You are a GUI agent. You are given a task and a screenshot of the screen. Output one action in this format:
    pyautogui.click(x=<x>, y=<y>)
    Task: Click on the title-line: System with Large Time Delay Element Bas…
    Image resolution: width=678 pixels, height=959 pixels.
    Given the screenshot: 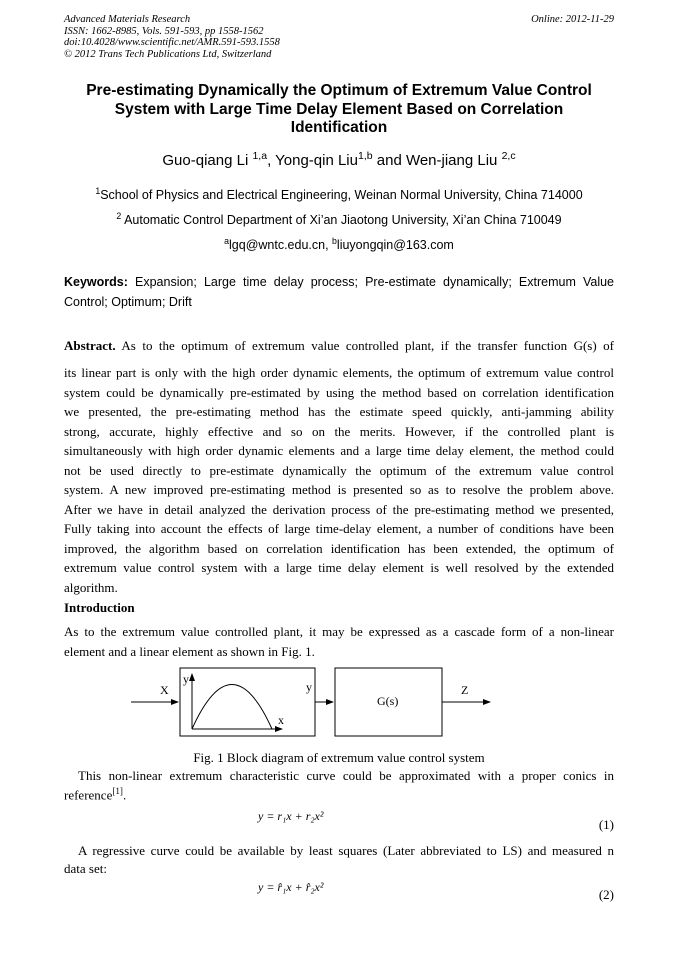 What is the action you would take?
    pyautogui.click(x=339, y=109)
    